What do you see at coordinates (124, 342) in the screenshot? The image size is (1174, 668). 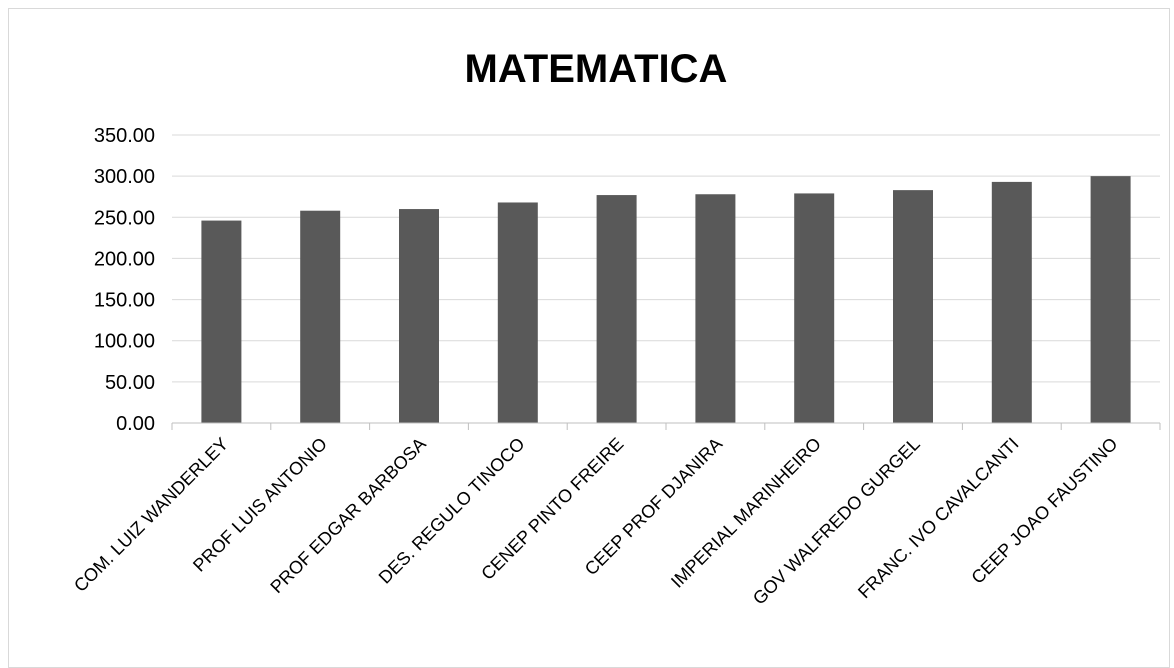 I see `y-tick-label: 100.00` at bounding box center [124, 342].